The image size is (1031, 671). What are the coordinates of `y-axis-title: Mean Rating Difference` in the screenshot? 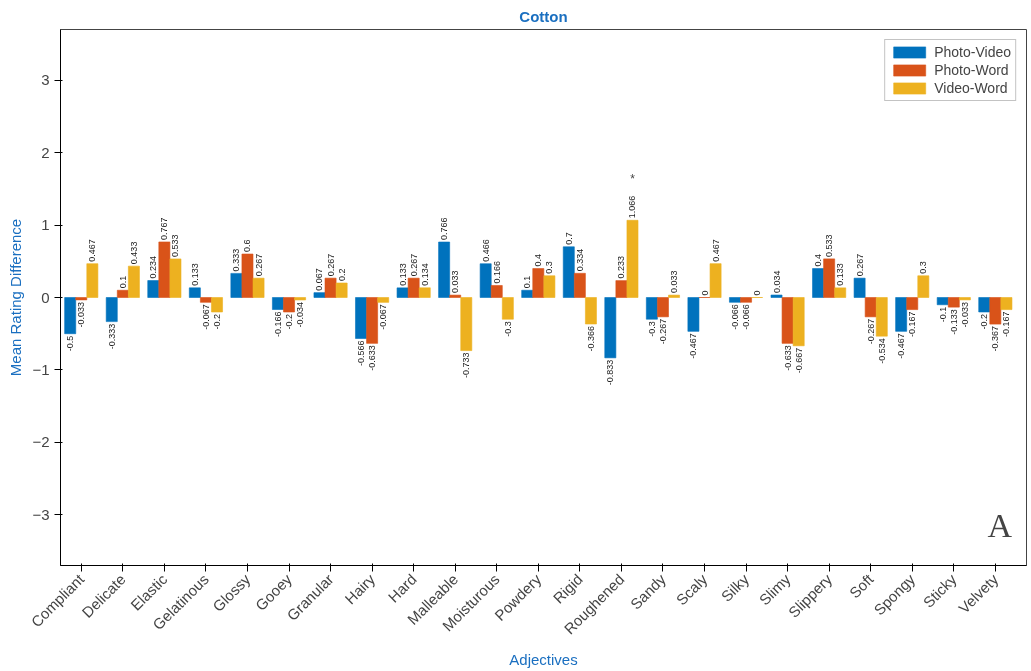 It's located at (16, 297).